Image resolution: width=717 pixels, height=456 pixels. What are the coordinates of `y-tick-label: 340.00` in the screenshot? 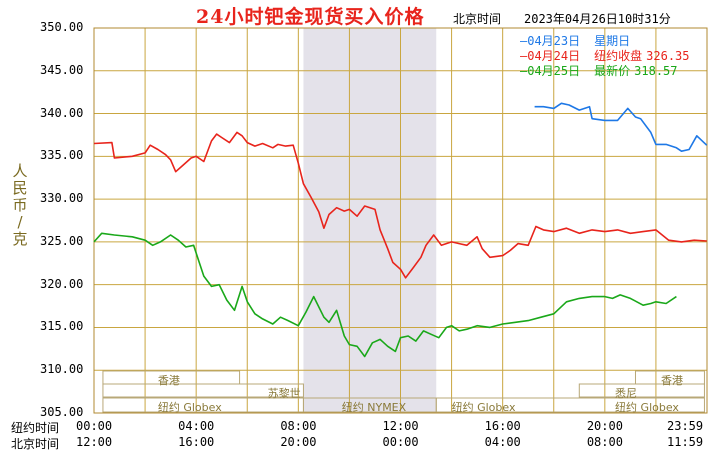 It's located at (62, 112).